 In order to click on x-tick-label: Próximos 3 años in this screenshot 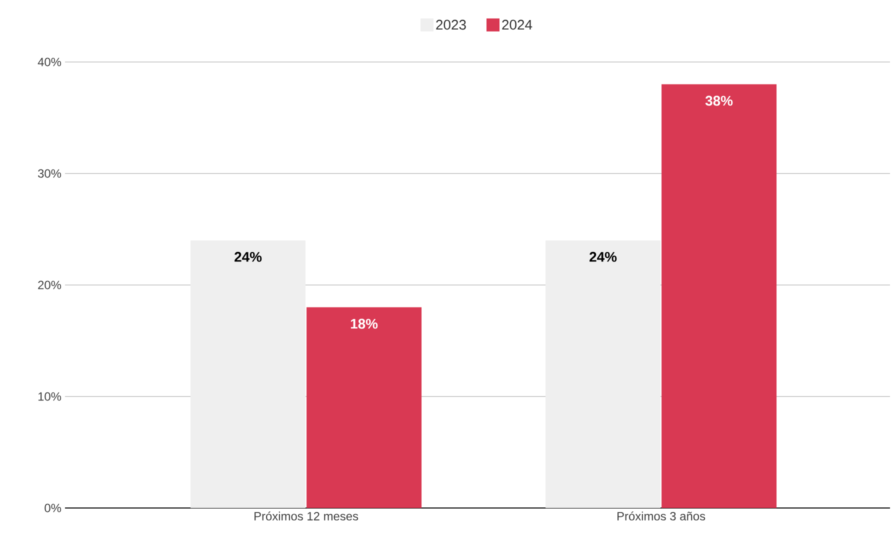, I will do `click(662, 516)`.